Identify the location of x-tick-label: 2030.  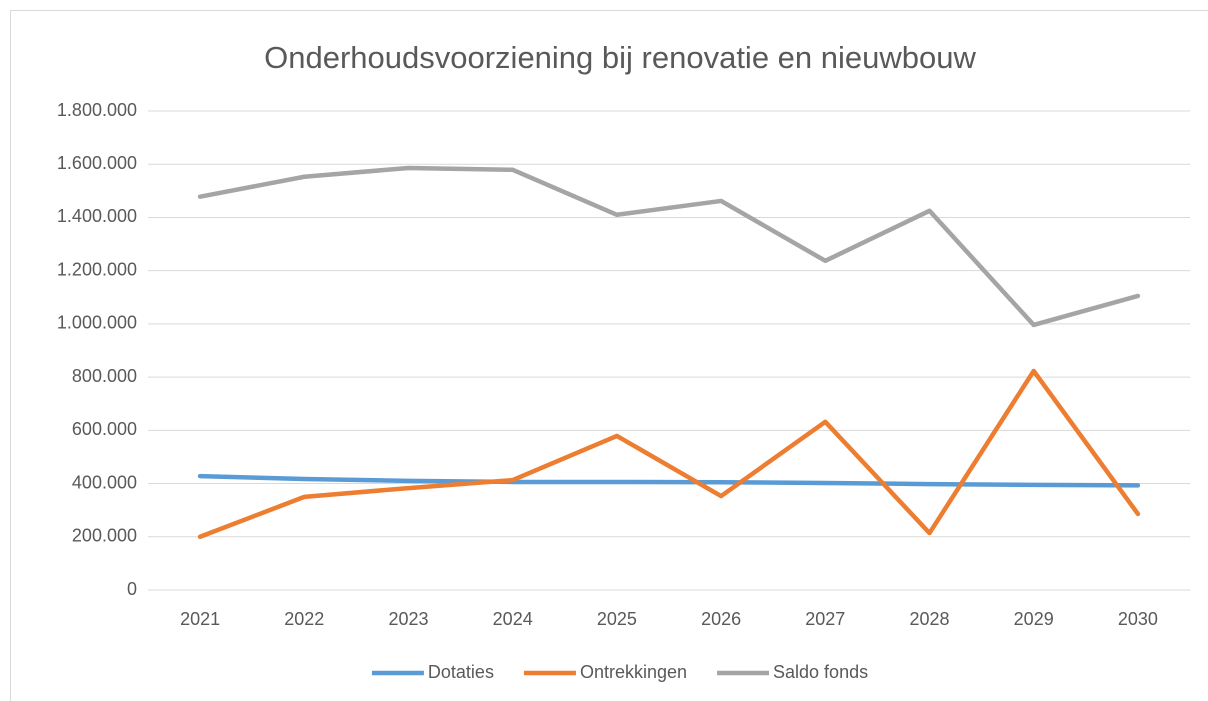
(1138, 619).